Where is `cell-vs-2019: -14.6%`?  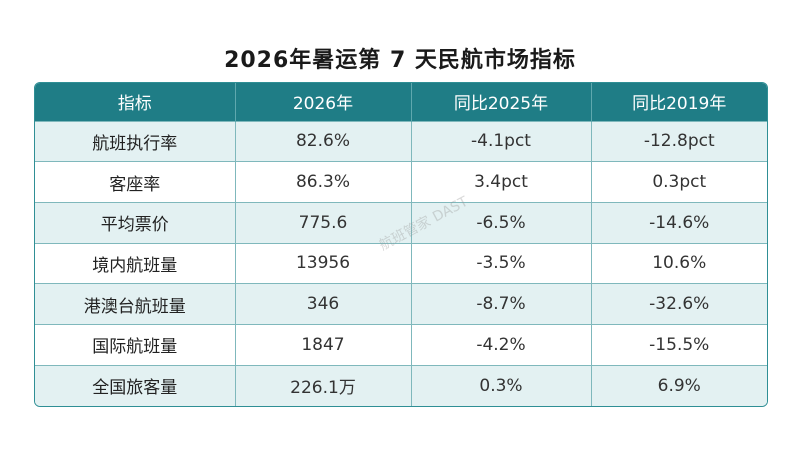
cell-vs-2019: -14.6% is located at coordinates (679, 222).